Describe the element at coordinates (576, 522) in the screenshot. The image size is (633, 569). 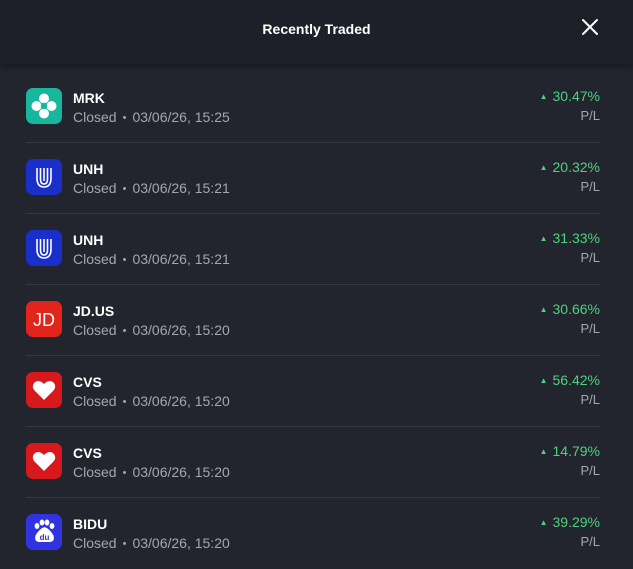
I see `pl-percent: 39.29%` at that location.